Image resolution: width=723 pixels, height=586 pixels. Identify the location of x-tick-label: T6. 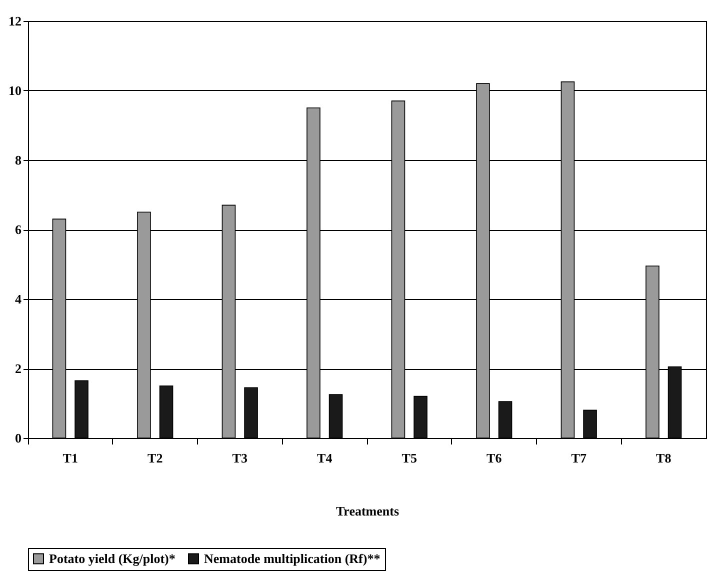
(494, 458).